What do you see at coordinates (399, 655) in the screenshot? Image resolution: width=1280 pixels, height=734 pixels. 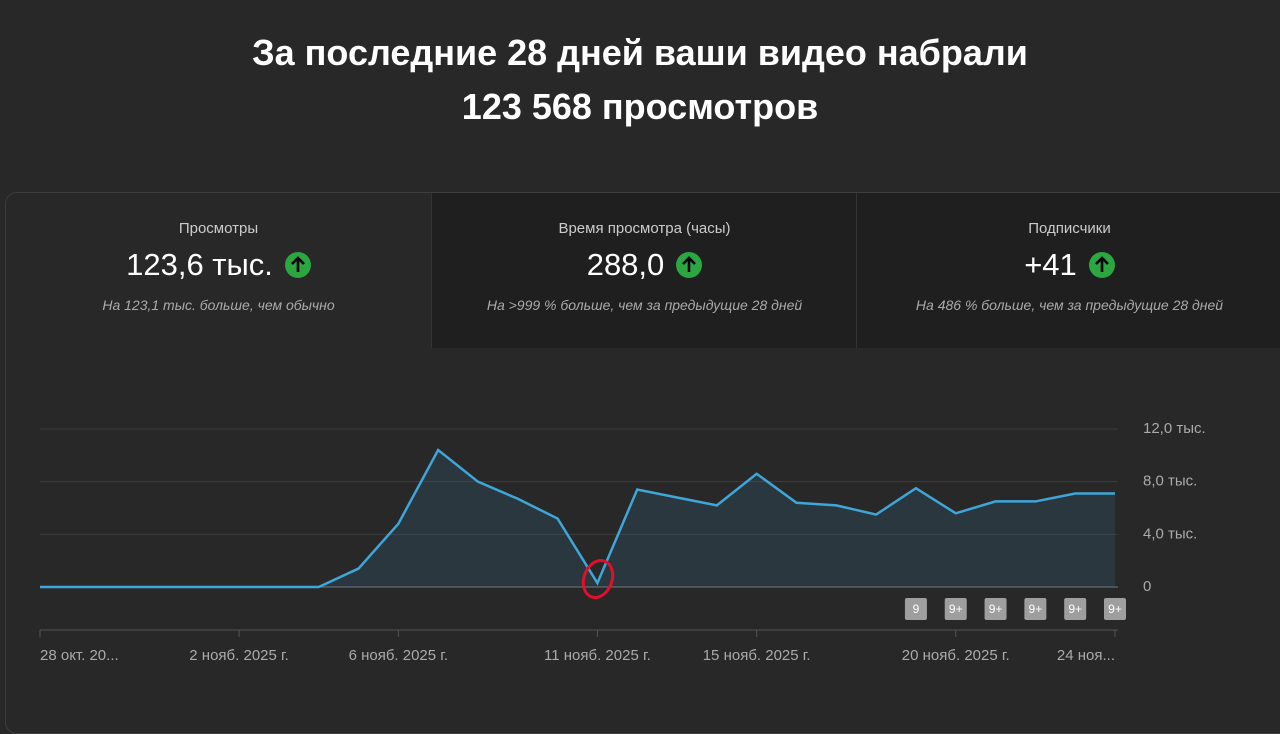 I see `x-tick-label: 6 нояб. 2025 г.` at bounding box center [399, 655].